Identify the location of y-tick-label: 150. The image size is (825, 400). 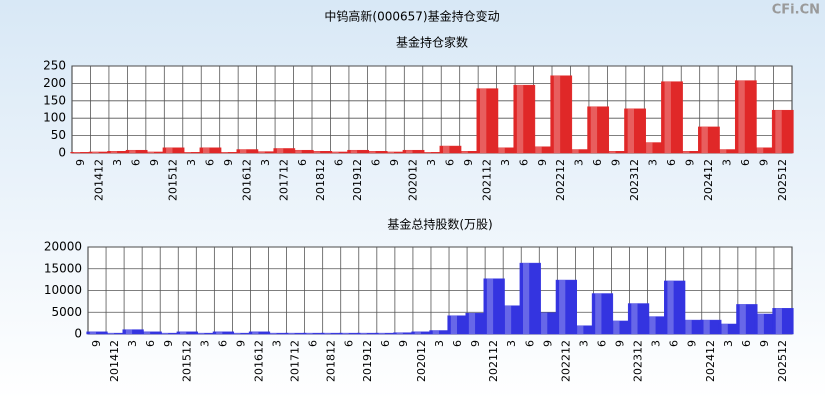
(54, 100).